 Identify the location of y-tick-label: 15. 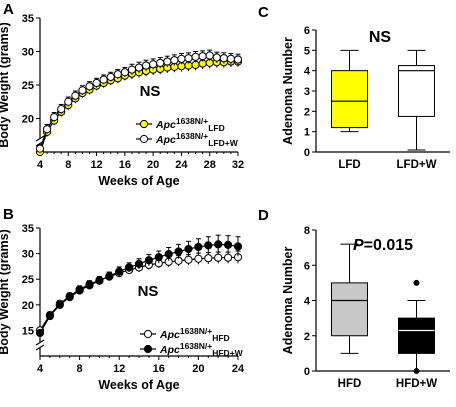
(28, 331).